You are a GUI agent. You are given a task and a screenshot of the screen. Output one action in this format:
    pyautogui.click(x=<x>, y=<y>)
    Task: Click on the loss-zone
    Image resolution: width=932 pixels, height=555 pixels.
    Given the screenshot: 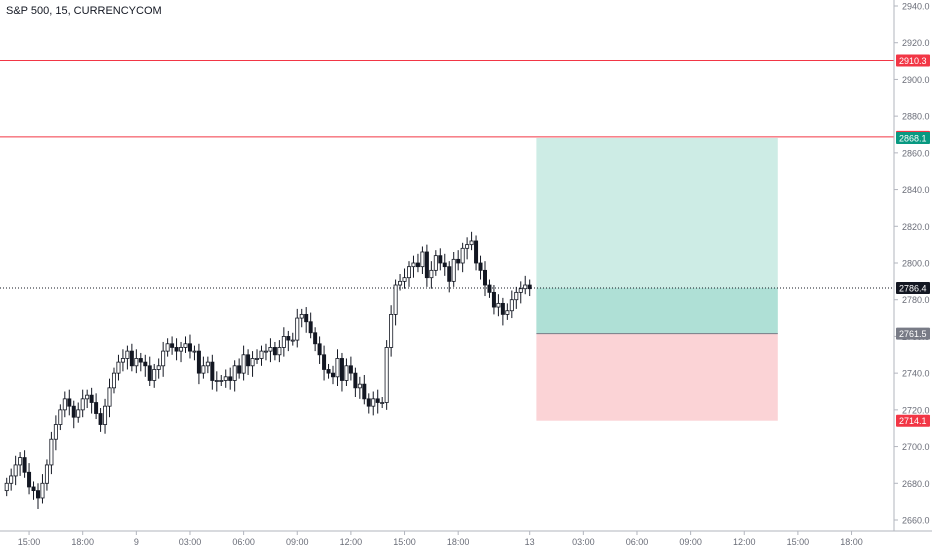 What is the action you would take?
    pyautogui.click(x=657, y=377)
    